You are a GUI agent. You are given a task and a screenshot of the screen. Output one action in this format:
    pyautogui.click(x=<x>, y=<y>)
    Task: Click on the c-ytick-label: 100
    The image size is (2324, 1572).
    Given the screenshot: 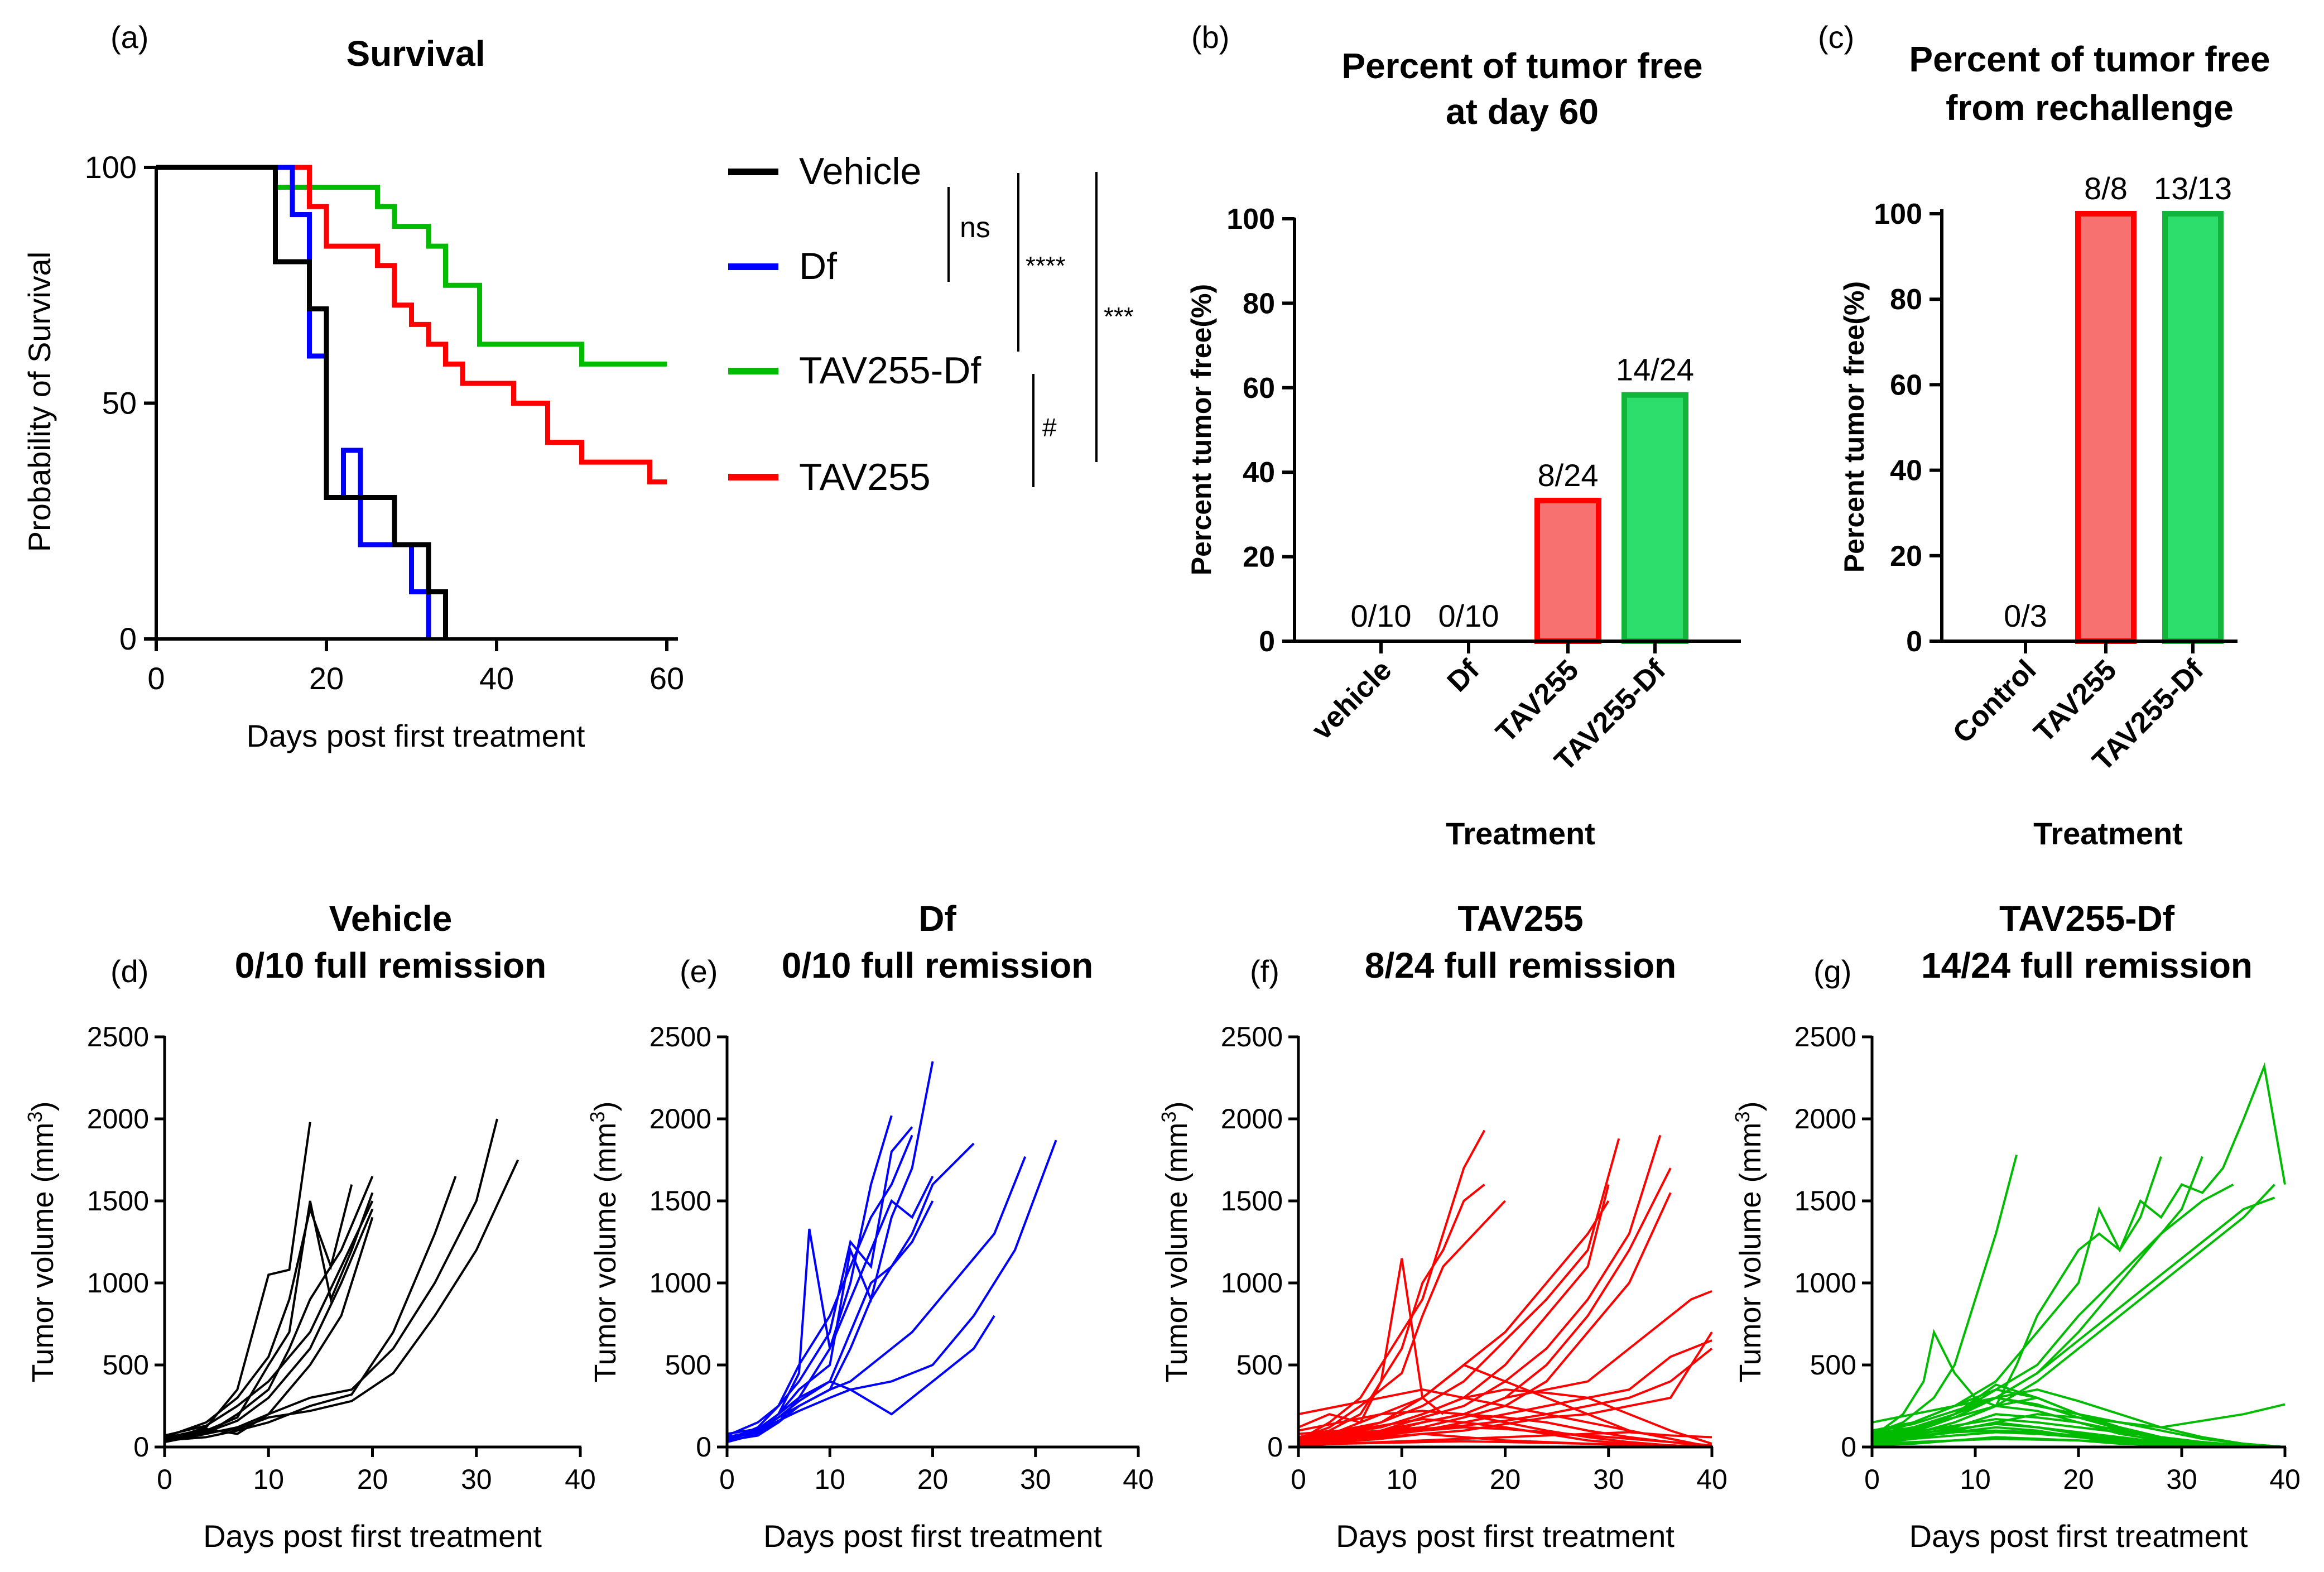 What is the action you would take?
    pyautogui.click(x=1898, y=214)
    